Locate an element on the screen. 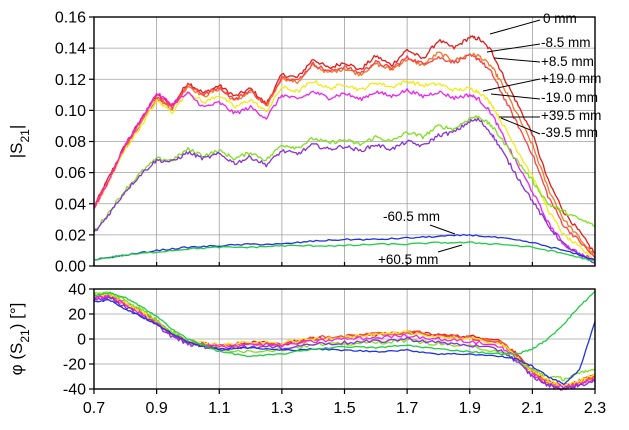 Image resolution: width=629 pixels, height=430 pixels. x-tick-label: 1.1 is located at coordinates (219, 408).